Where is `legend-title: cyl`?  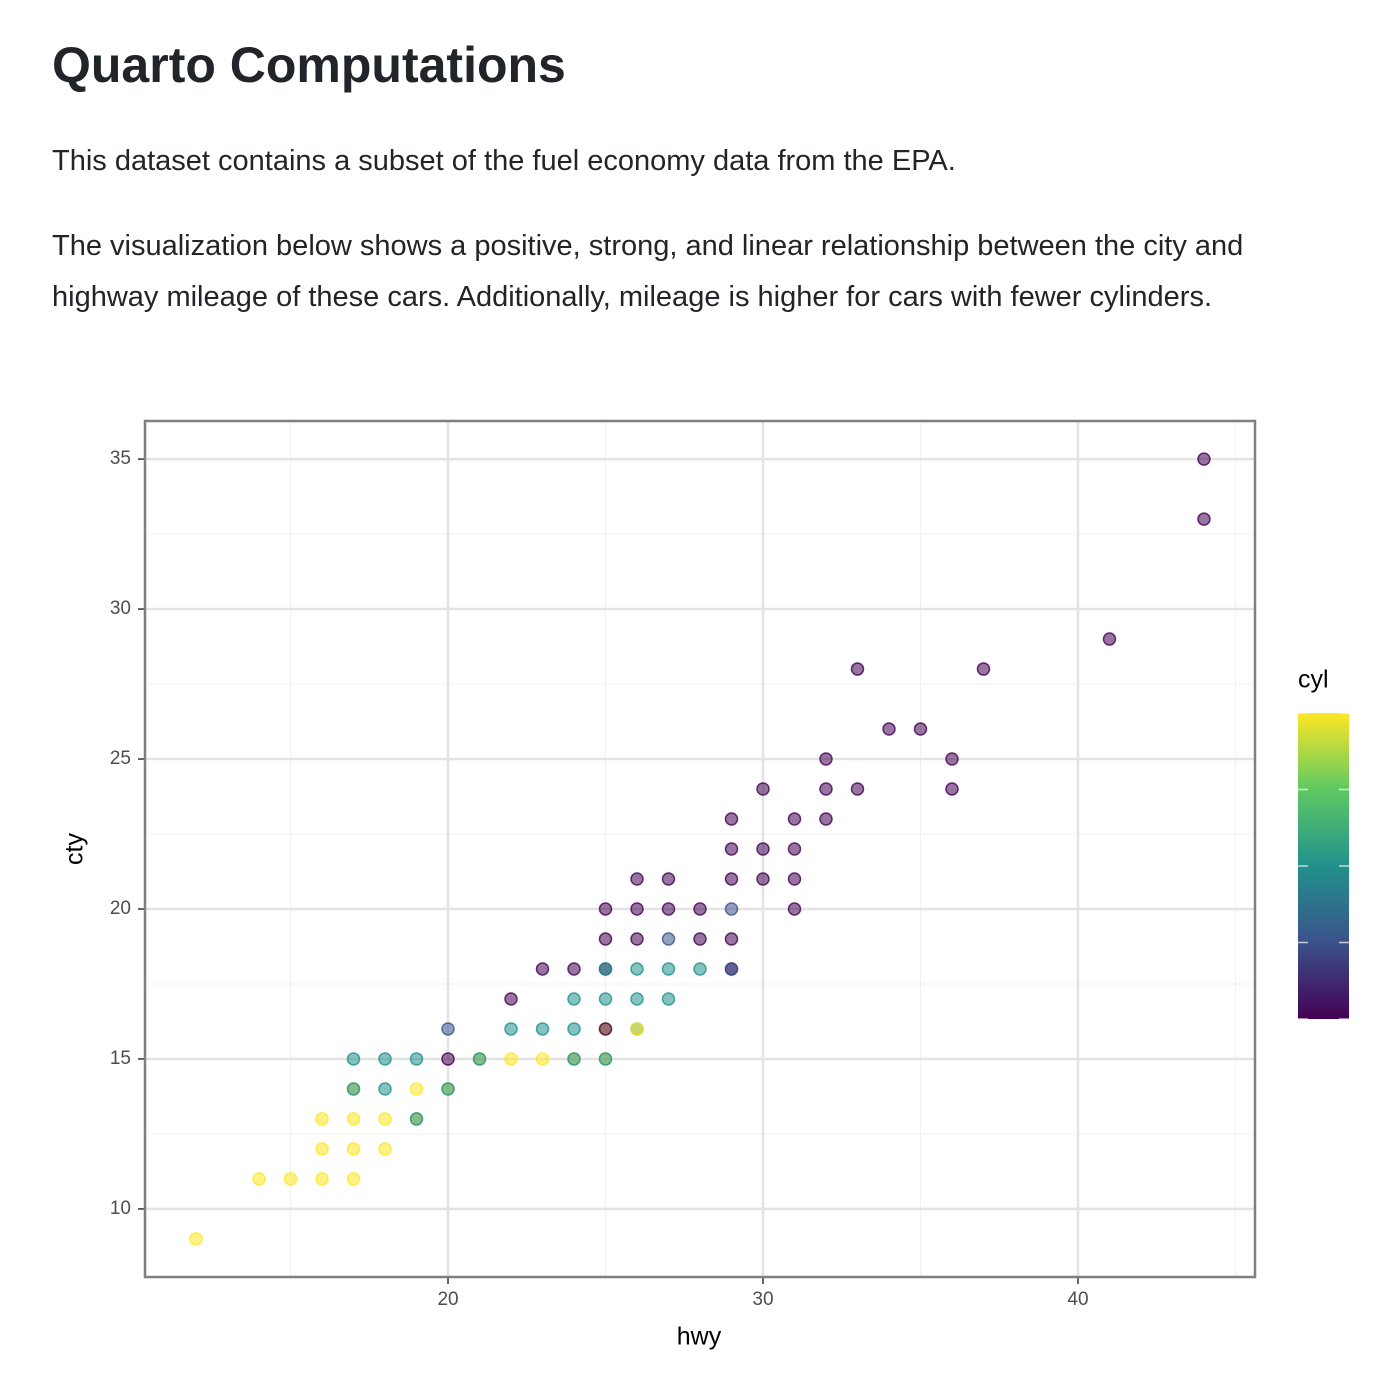
legend-title: cyl is located at coordinates (1313, 680).